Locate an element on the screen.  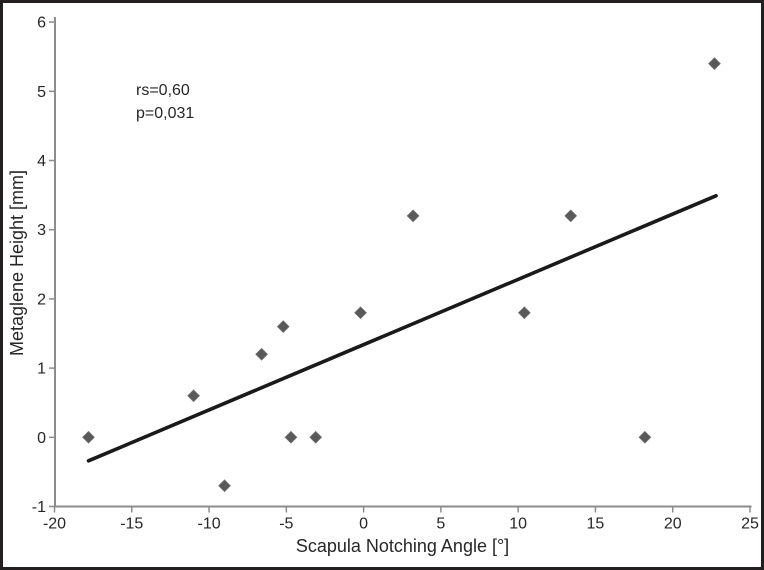
y-tick-label: 1 is located at coordinates (41, 369).